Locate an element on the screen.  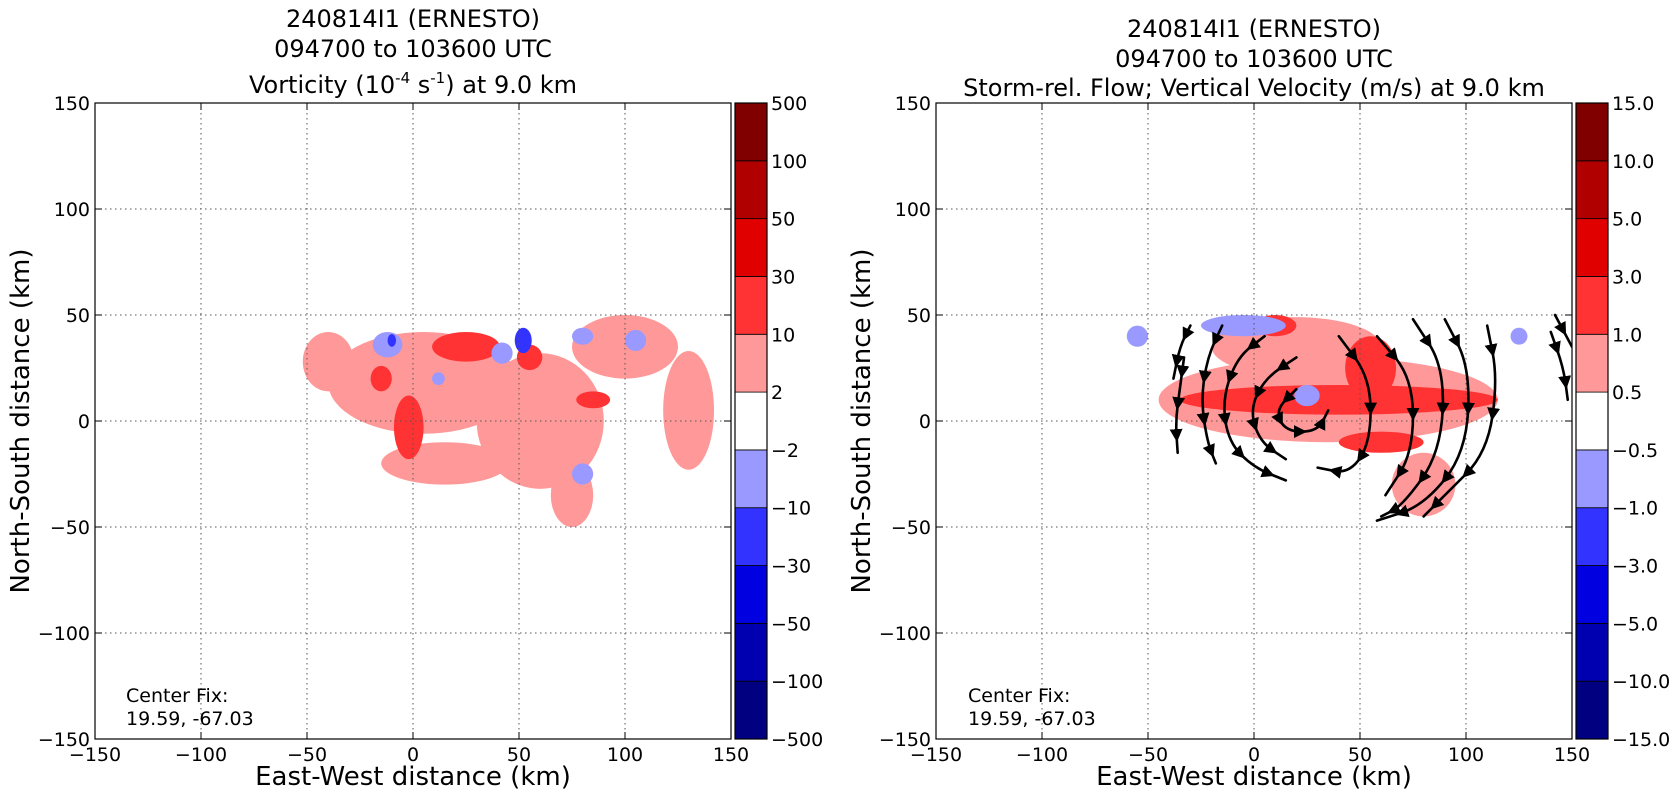
storm-relative-streamlines is located at coordinates (1370, 417).